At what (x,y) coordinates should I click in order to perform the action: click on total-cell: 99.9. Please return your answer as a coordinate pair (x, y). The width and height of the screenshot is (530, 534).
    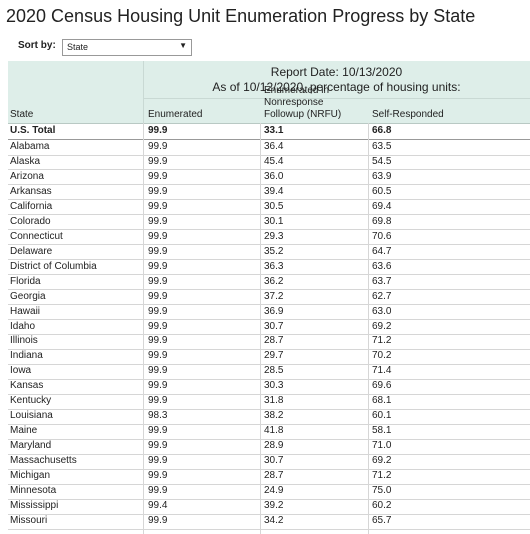
    Looking at the image, I should click on (158, 130).